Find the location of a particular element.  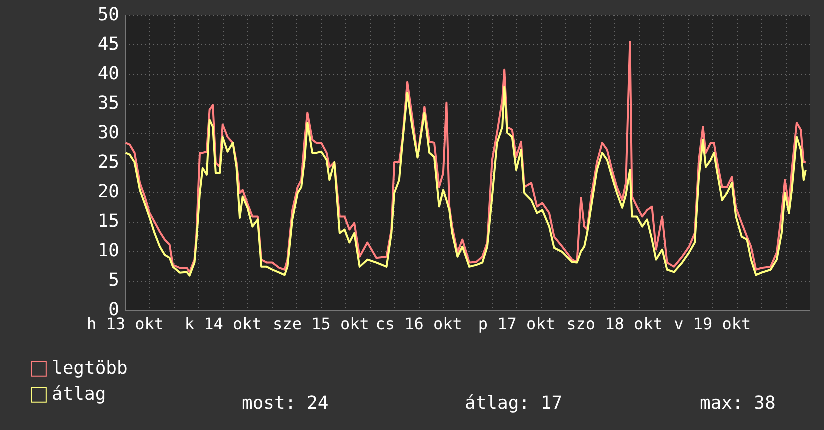

y-tick-label: 25 is located at coordinates (109, 162).